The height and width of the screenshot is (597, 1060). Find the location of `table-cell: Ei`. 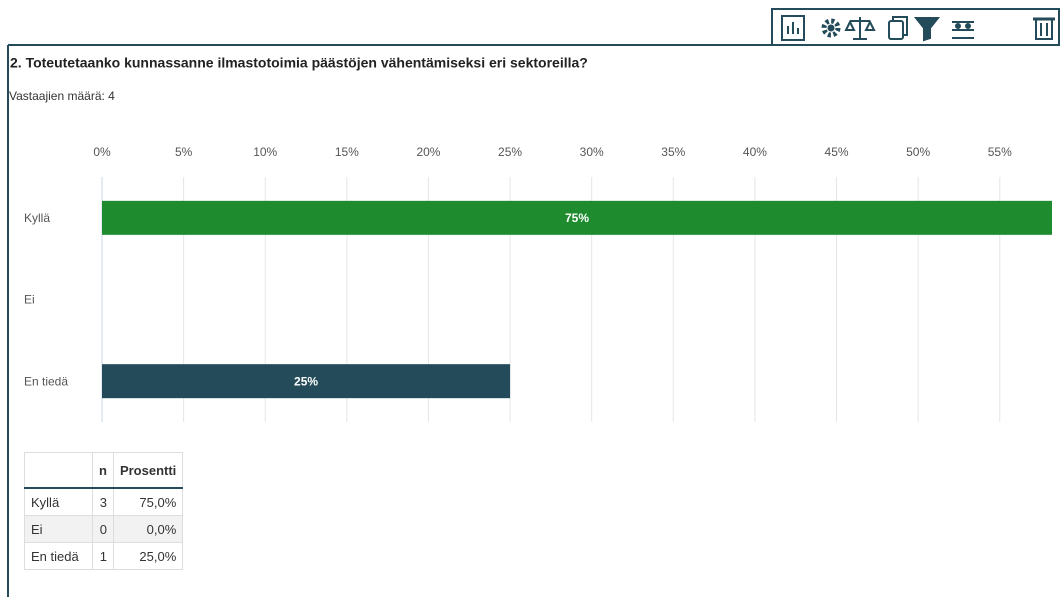

table-cell: Ei is located at coordinates (58, 529).